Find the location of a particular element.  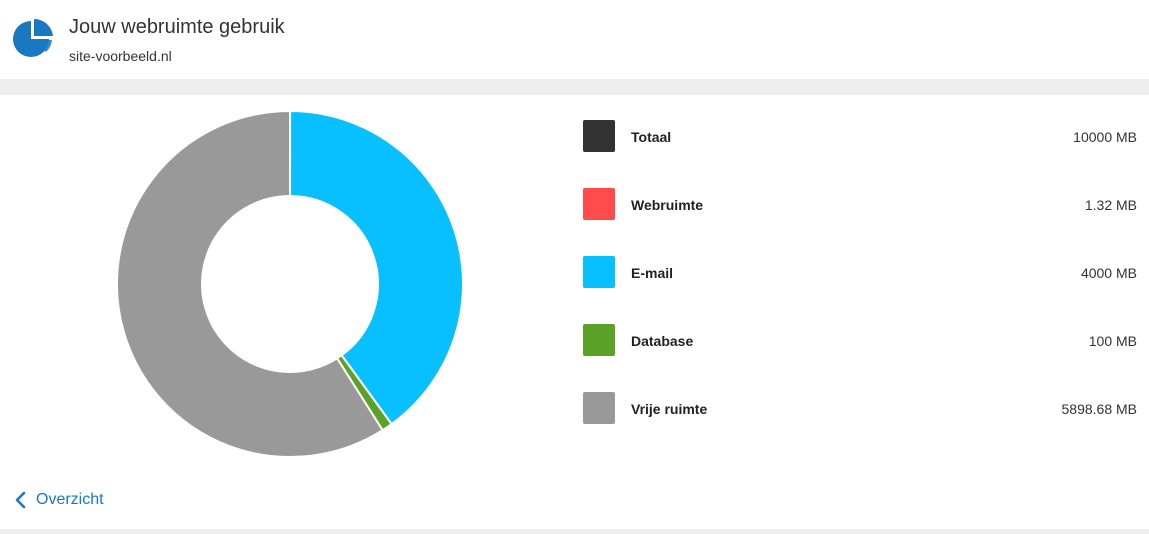

chevron-left-icon is located at coordinates (20, 500).